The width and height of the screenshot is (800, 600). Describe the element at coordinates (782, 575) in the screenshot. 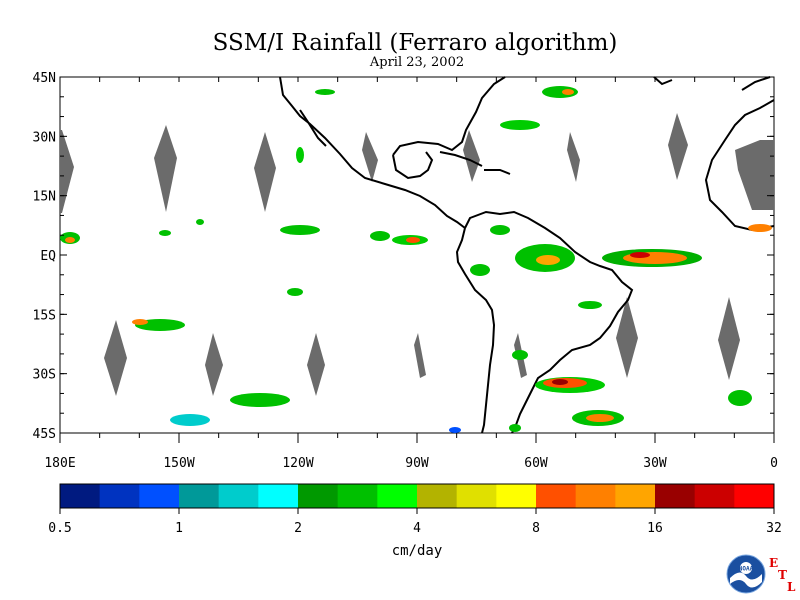

I see `etl-letter-t: T` at that location.